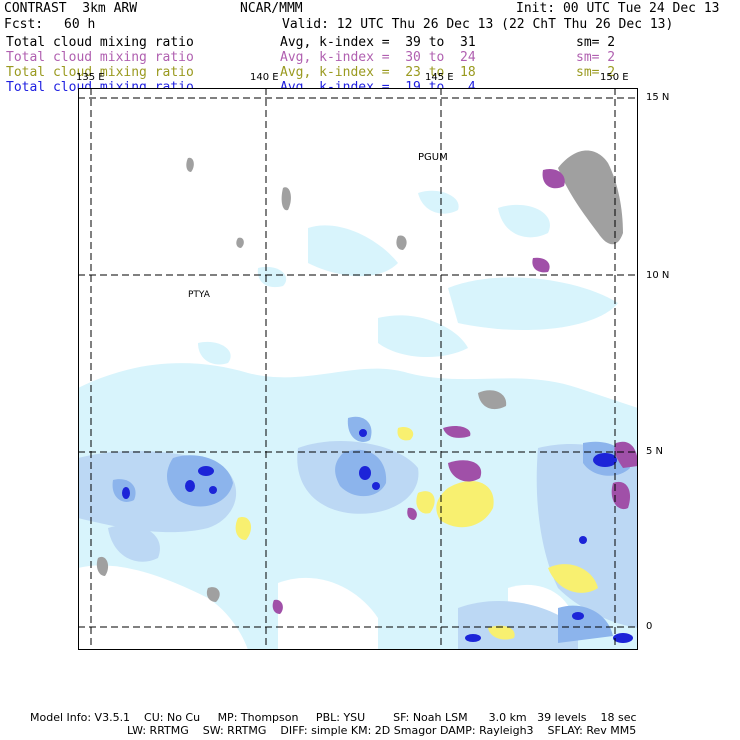 Image resolution: width=740 pixels, height=740 pixels. What do you see at coordinates (100, 57) in the screenshot?
I see `field-name-2: Total cloud mixing ratio` at bounding box center [100, 57].